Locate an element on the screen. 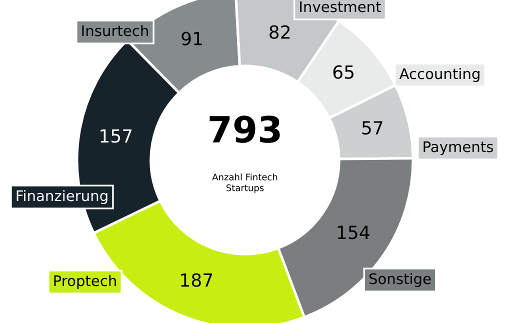 Image resolution: width=516 pixels, height=323 pixels. data-label: 57 is located at coordinates (372, 128).